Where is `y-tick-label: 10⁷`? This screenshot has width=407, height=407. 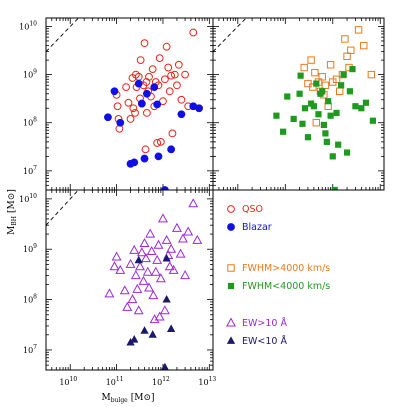 y-tick-label: 10⁷ is located at coordinates (30, 349).